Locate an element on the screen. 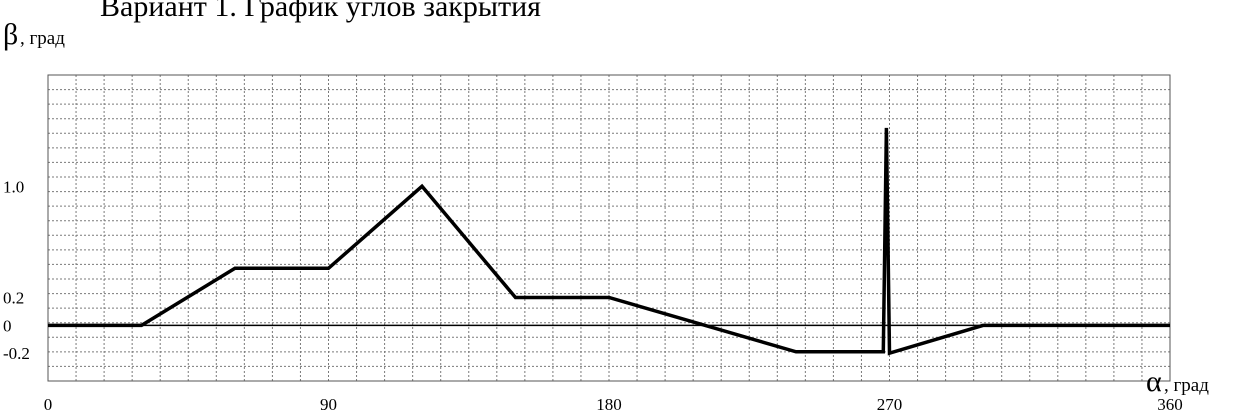  x-tick-label: 0 is located at coordinates (48, 404).